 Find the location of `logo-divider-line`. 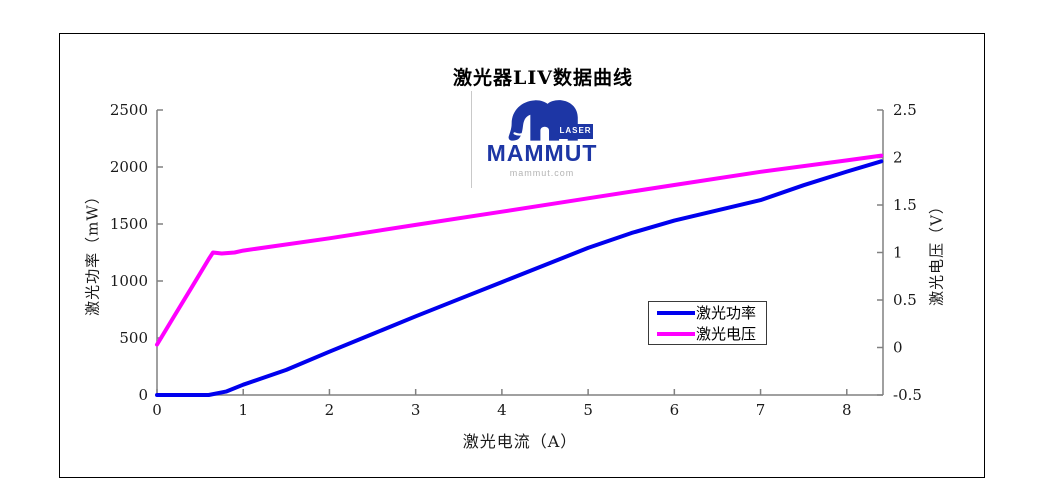

logo-divider-line is located at coordinates (471, 139).